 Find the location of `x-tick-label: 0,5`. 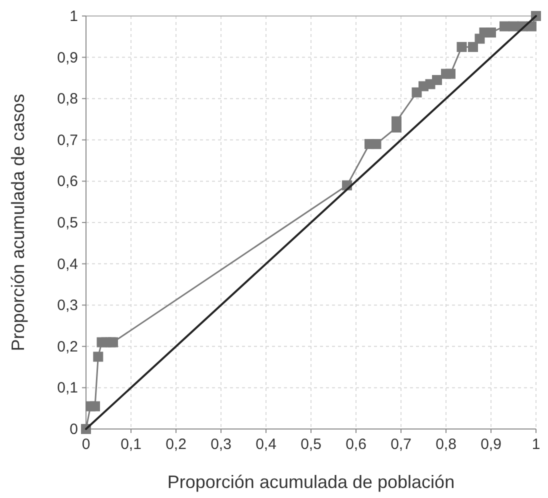

x-tick-label: 0,5 is located at coordinates (311, 444).